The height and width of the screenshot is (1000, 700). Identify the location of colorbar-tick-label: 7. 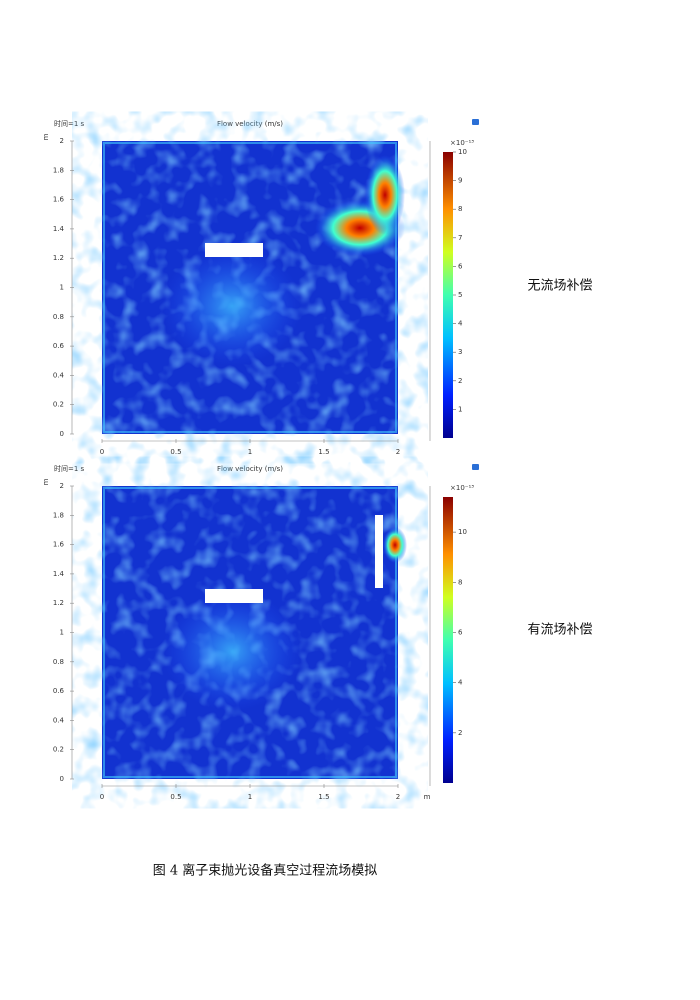
(460, 238).